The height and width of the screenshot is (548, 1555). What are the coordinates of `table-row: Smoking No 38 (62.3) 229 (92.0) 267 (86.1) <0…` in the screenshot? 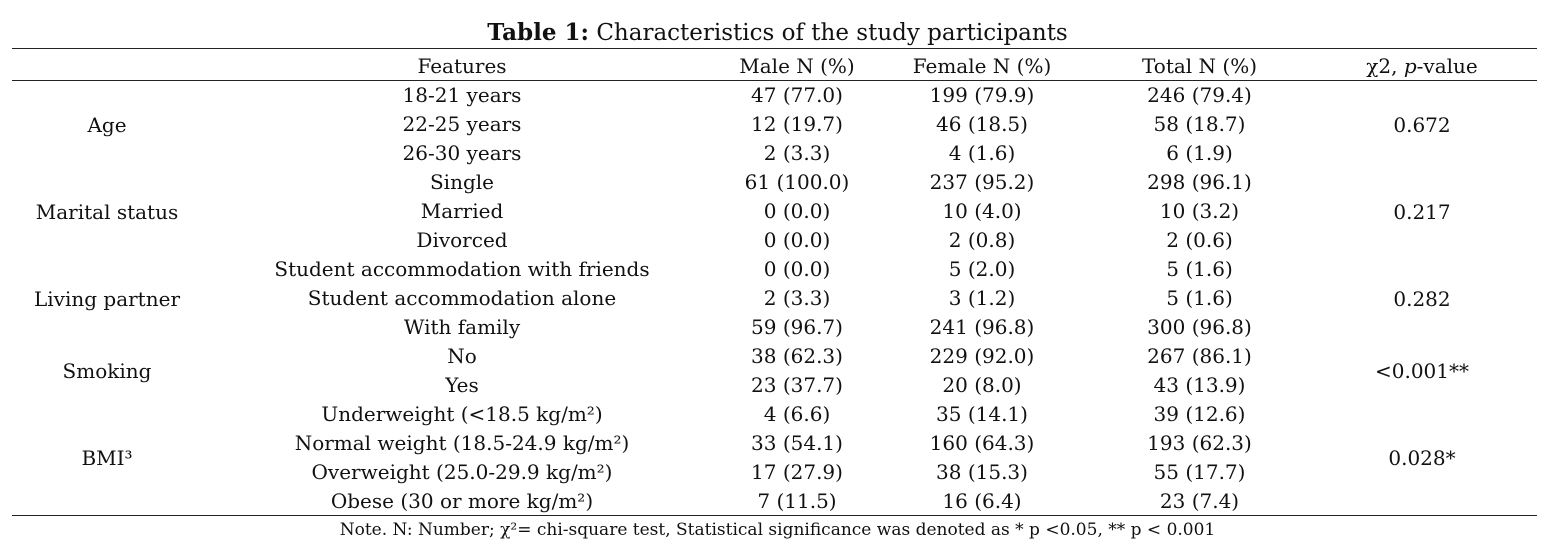 It's located at (774, 362).